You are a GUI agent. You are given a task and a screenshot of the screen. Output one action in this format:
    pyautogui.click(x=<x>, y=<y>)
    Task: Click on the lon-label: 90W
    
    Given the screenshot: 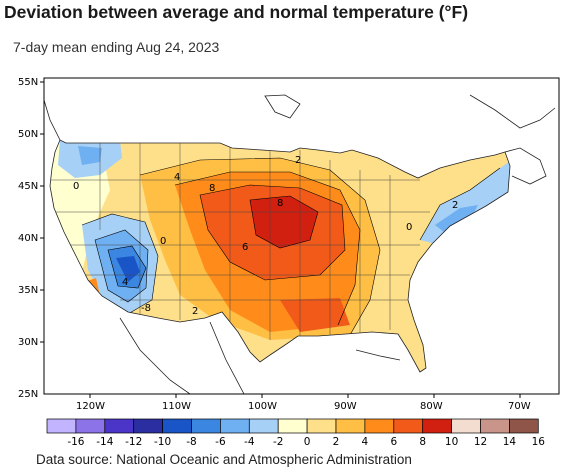 What is the action you would take?
    pyautogui.click(x=345, y=406)
    